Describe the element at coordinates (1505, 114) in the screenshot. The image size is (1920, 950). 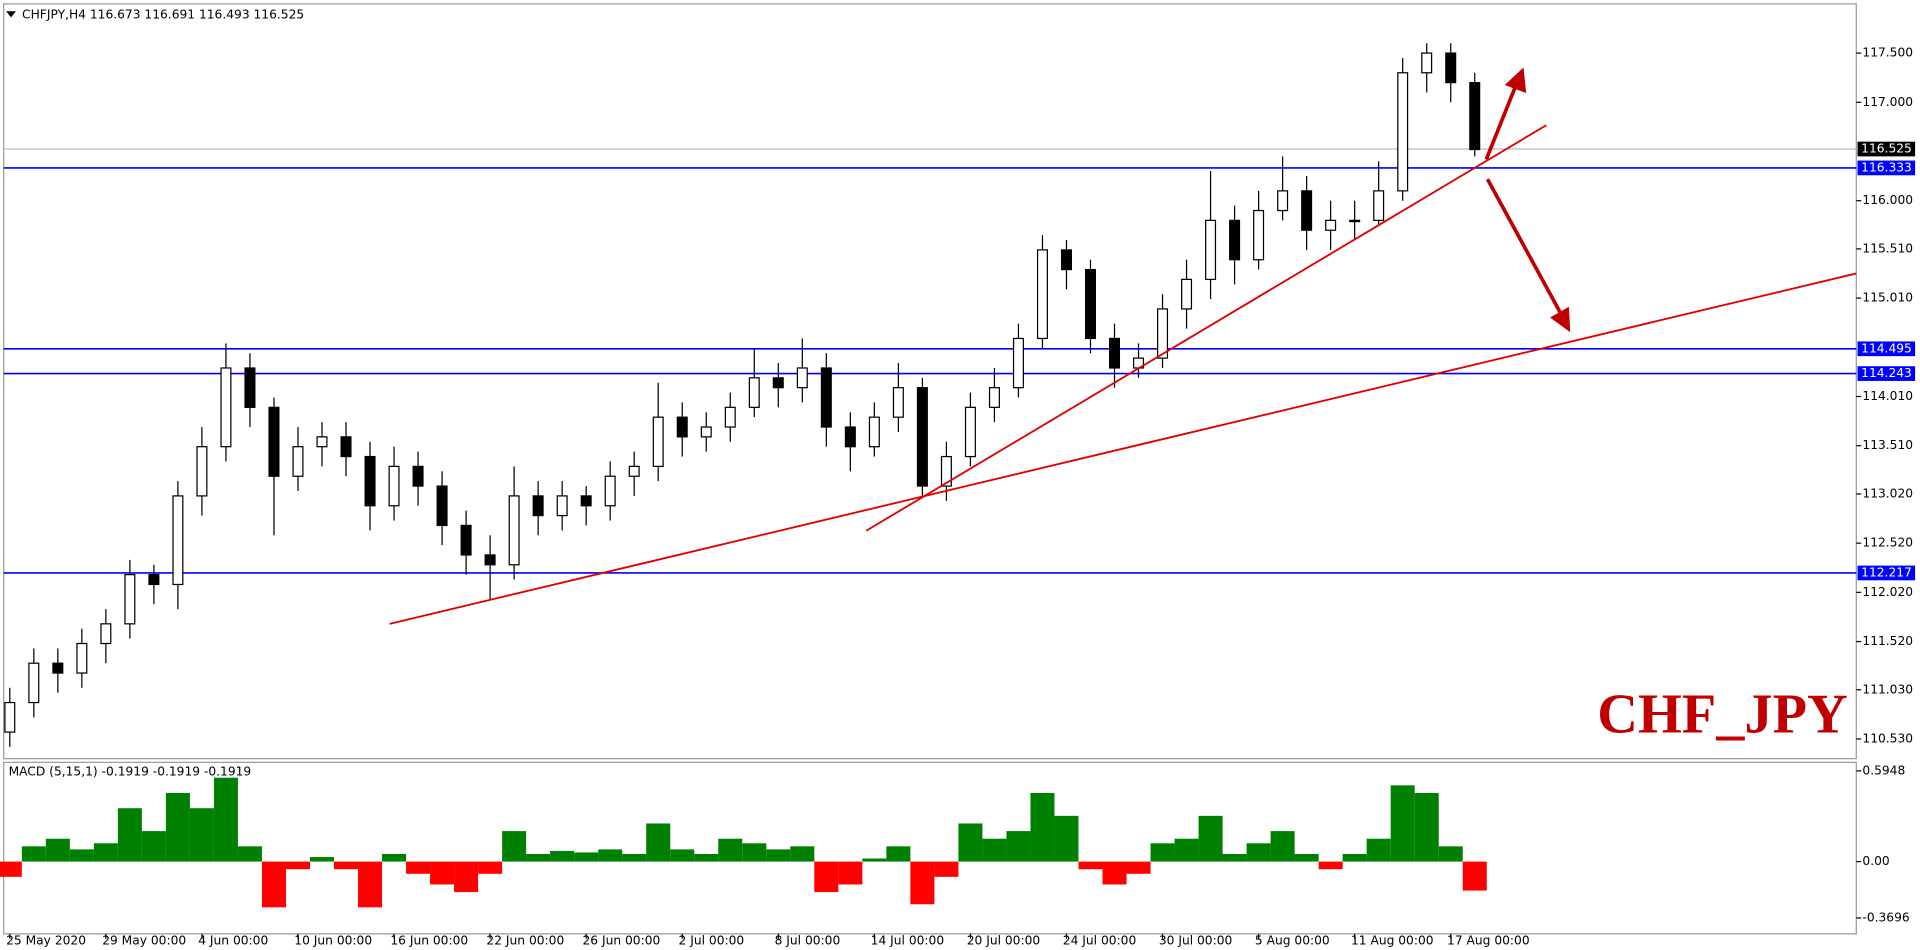
I see `arrow-up` at that location.